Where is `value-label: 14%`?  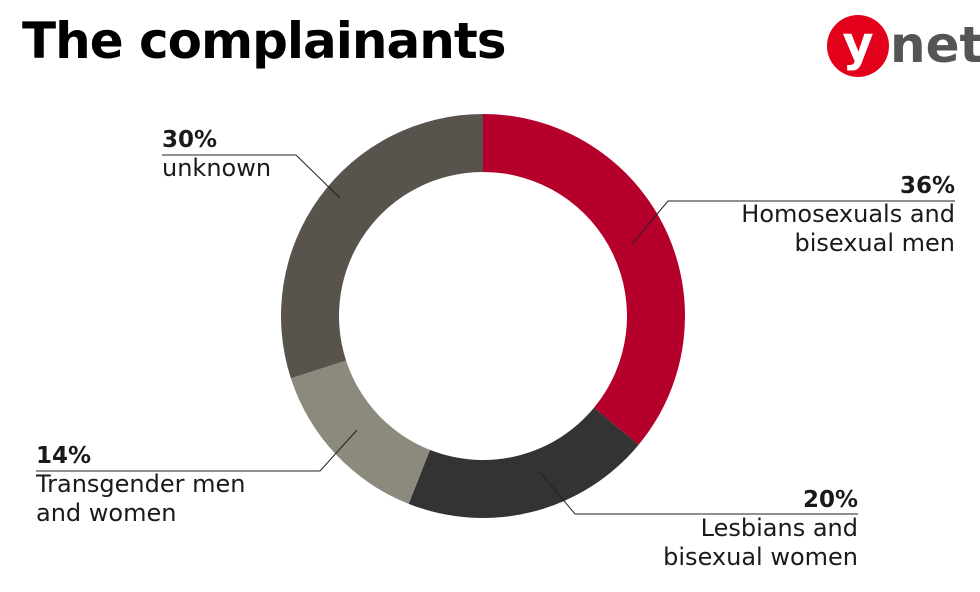 value-label: 14% is located at coordinates (64, 456).